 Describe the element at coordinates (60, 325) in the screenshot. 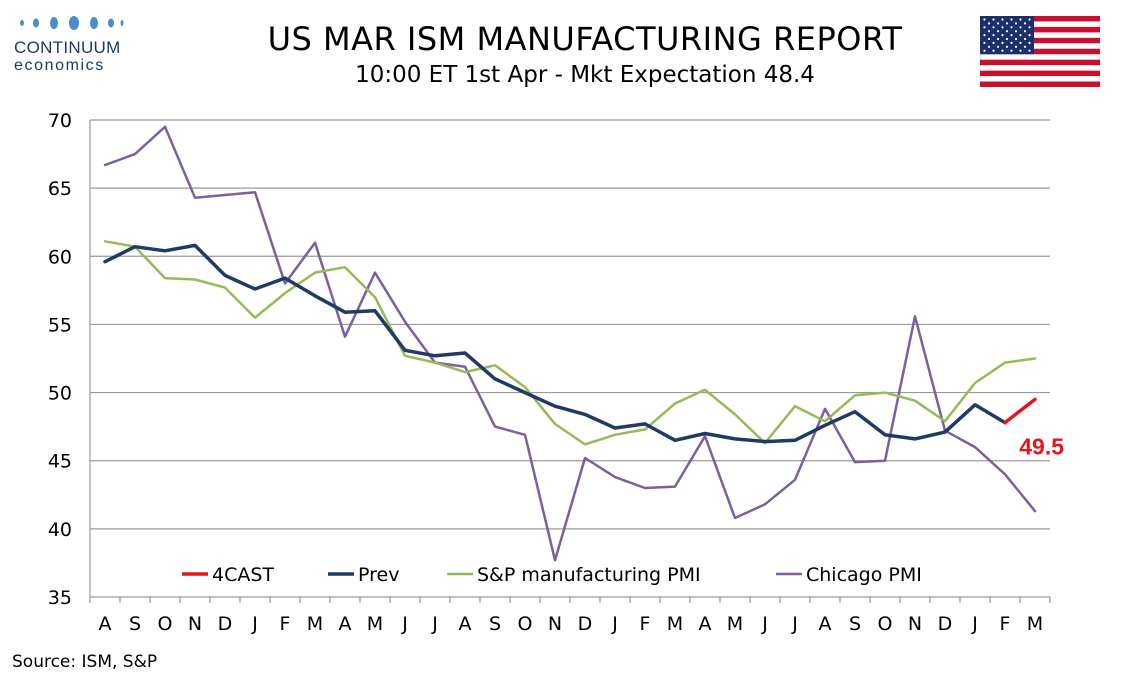

I see `y-tick-label: 55` at that location.